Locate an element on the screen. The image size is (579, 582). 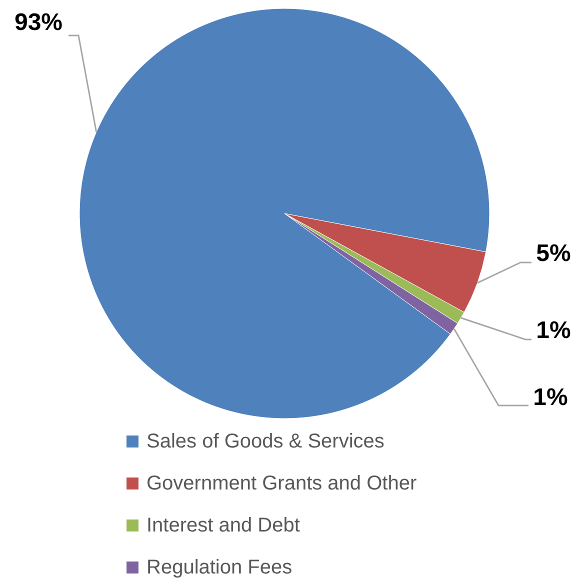
legend-label: Government Grants and Other is located at coordinates (281, 483).